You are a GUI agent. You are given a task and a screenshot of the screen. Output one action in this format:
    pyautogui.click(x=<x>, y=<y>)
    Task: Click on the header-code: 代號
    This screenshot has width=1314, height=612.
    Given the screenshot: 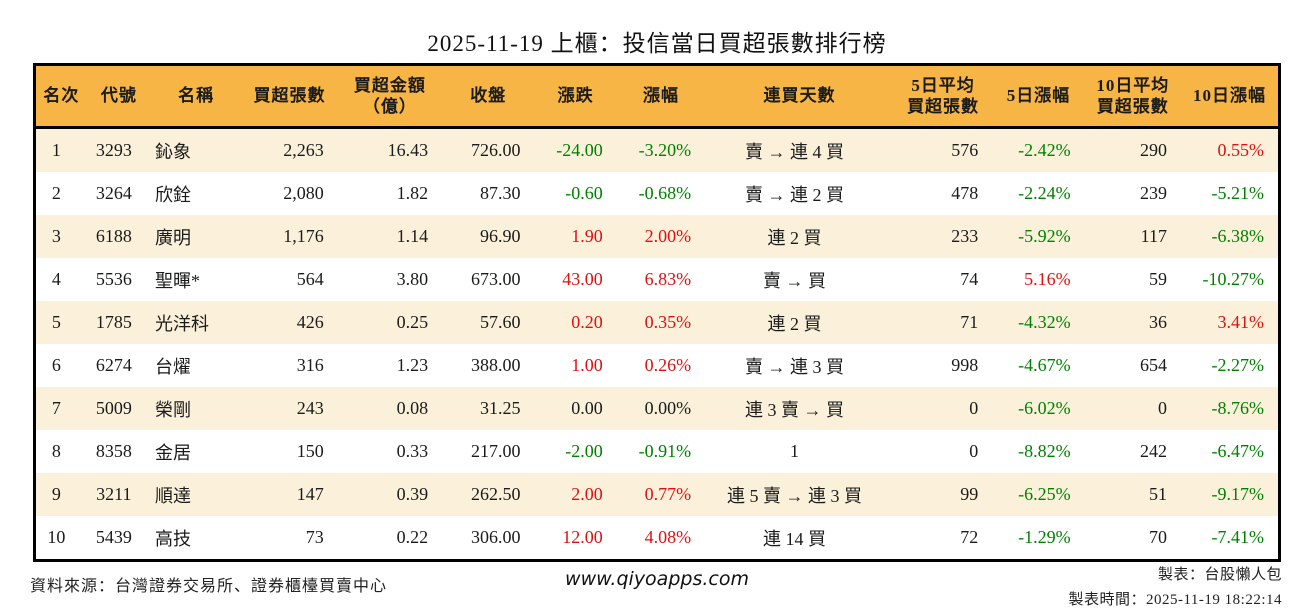 What is the action you would take?
    pyautogui.click(x=118, y=96)
    